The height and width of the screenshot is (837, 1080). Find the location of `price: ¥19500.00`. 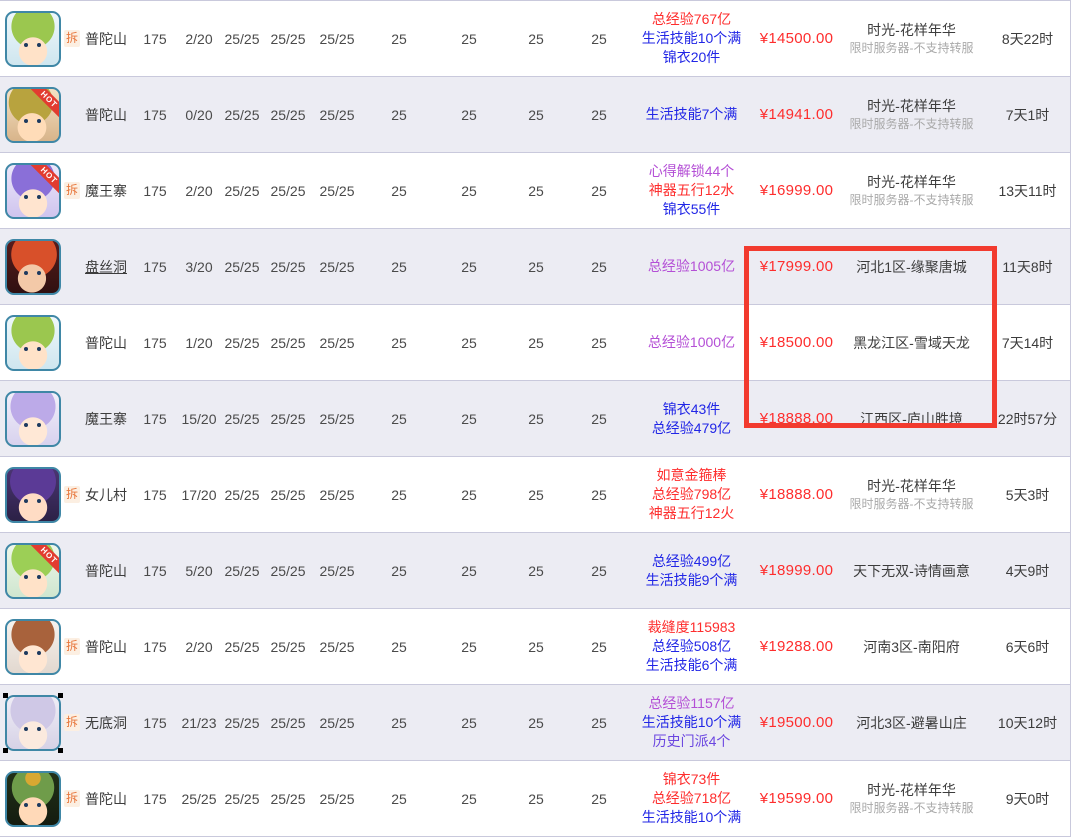

price: ¥19500.00 is located at coordinates (796, 722).